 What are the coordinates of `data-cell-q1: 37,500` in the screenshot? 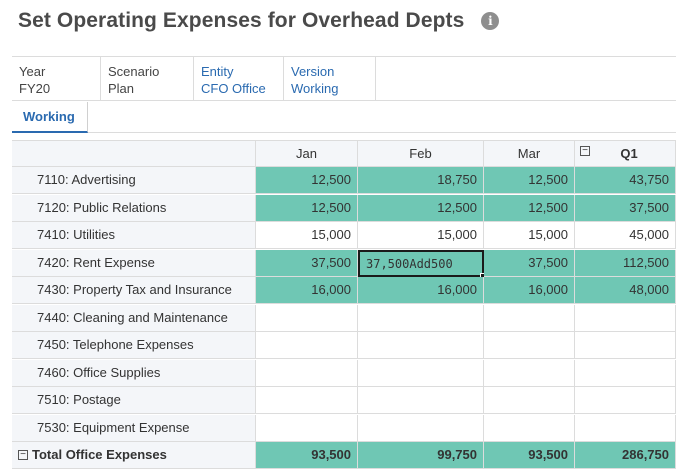 It's located at (625, 208).